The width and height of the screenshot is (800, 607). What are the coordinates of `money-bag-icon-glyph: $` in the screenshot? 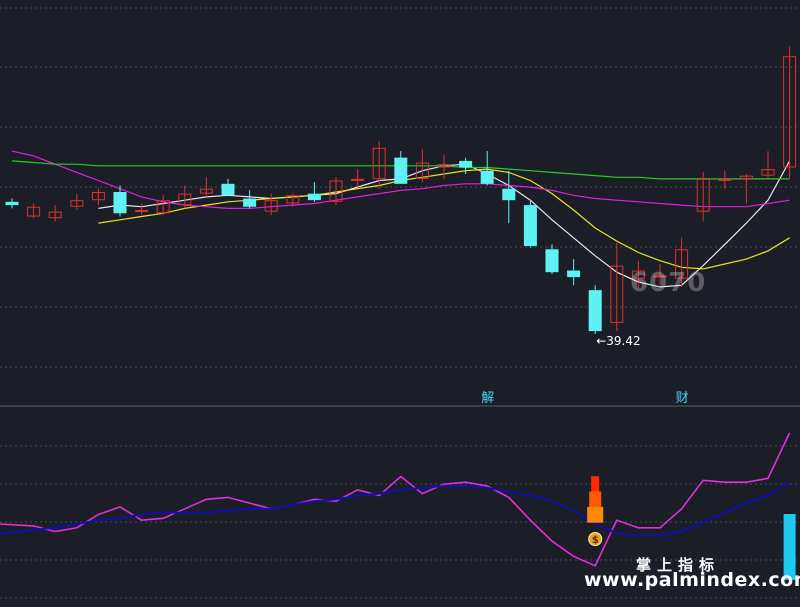 It's located at (595, 540).